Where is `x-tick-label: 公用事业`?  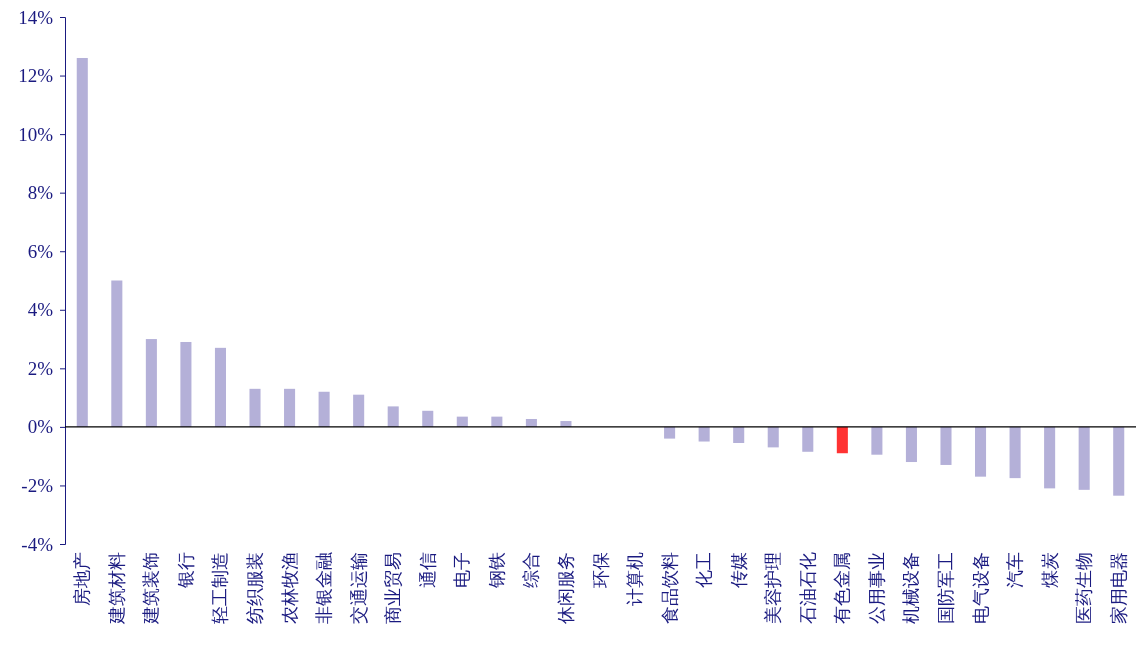 x-tick-label: 公用事业 is located at coordinates (876, 588).